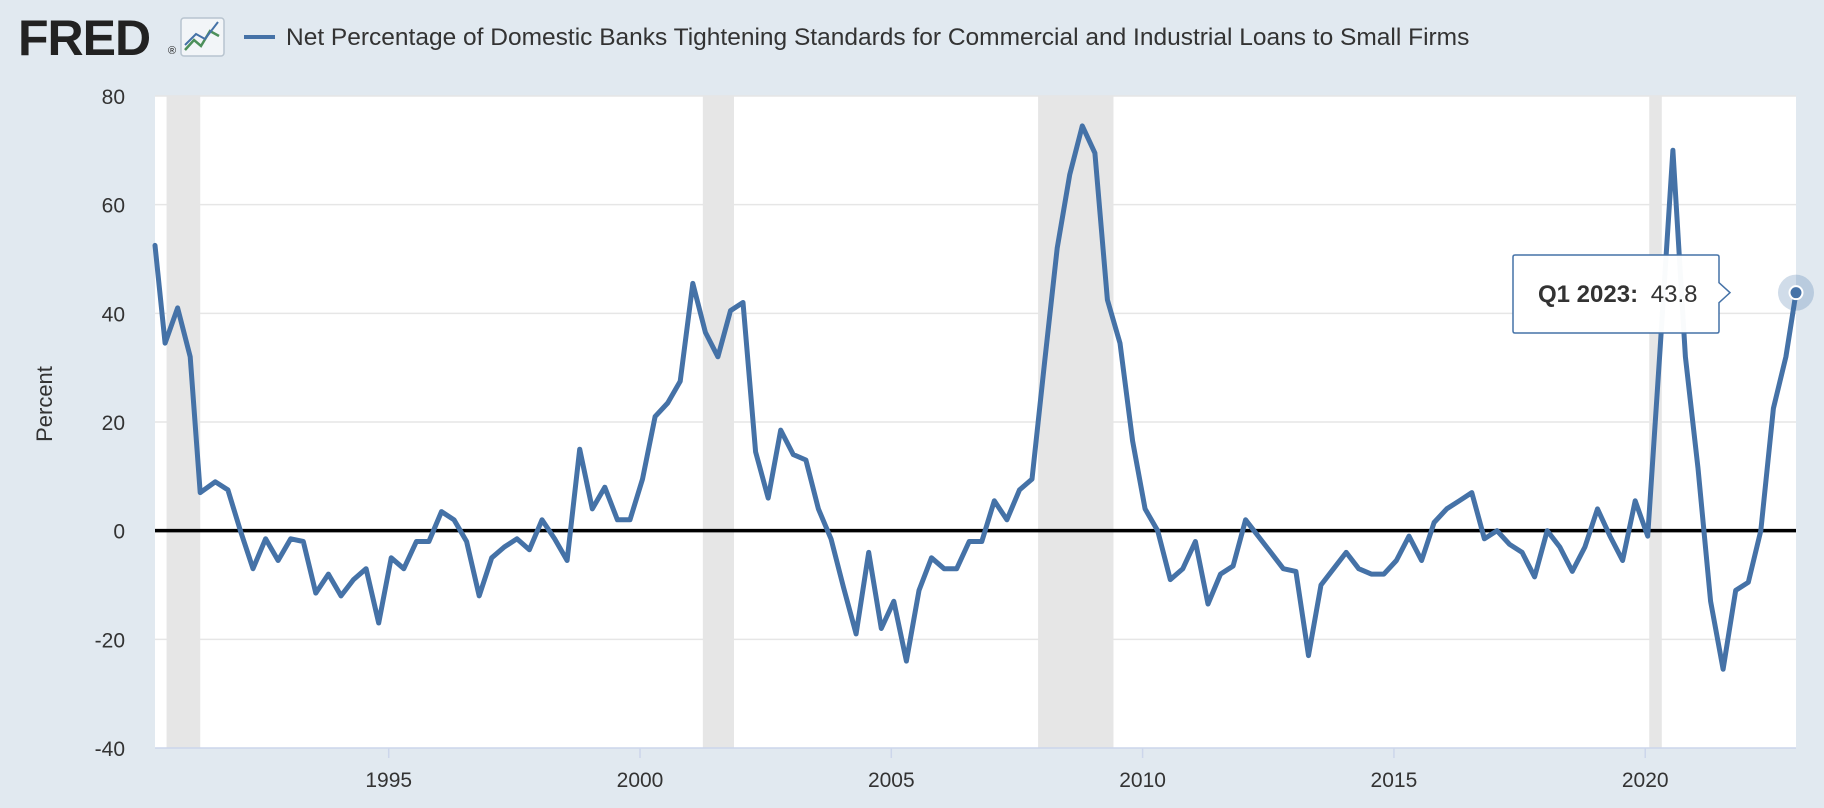  Describe the element at coordinates (640, 780) in the screenshot. I see `x-tick-label: 2000` at that location.